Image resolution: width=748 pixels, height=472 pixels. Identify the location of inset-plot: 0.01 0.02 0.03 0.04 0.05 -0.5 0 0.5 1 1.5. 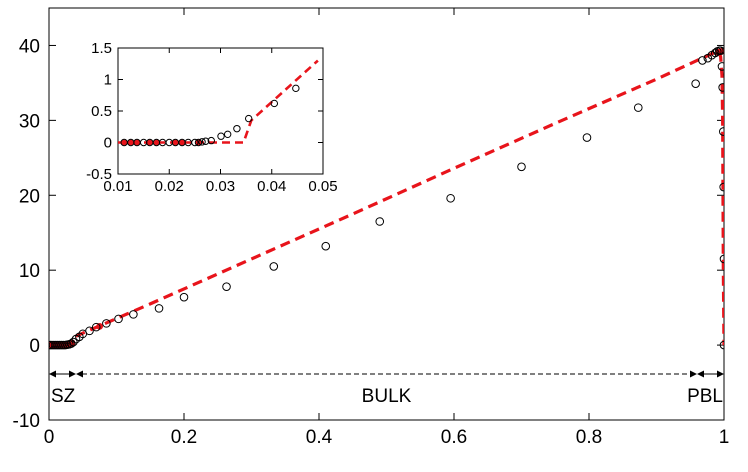
(211, 117).